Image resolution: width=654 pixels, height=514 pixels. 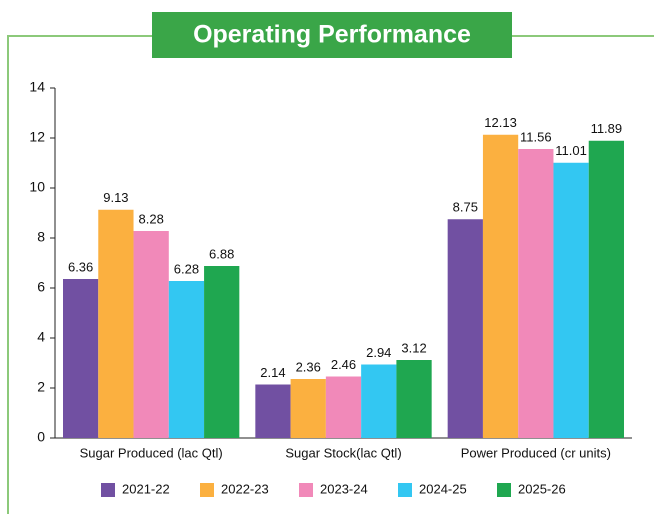 I want to click on data-label: 6.28, so click(x=186, y=268).